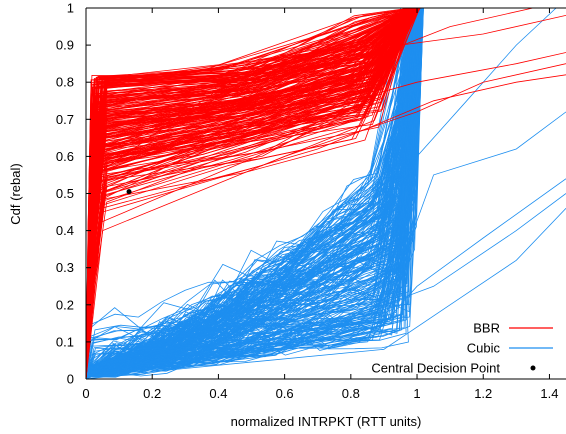 The height and width of the screenshot is (434, 566). What do you see at coordinates (65, 304) in the screenshot?
I see `y-tick-label: 0.2` at bounding box center [65, 304].